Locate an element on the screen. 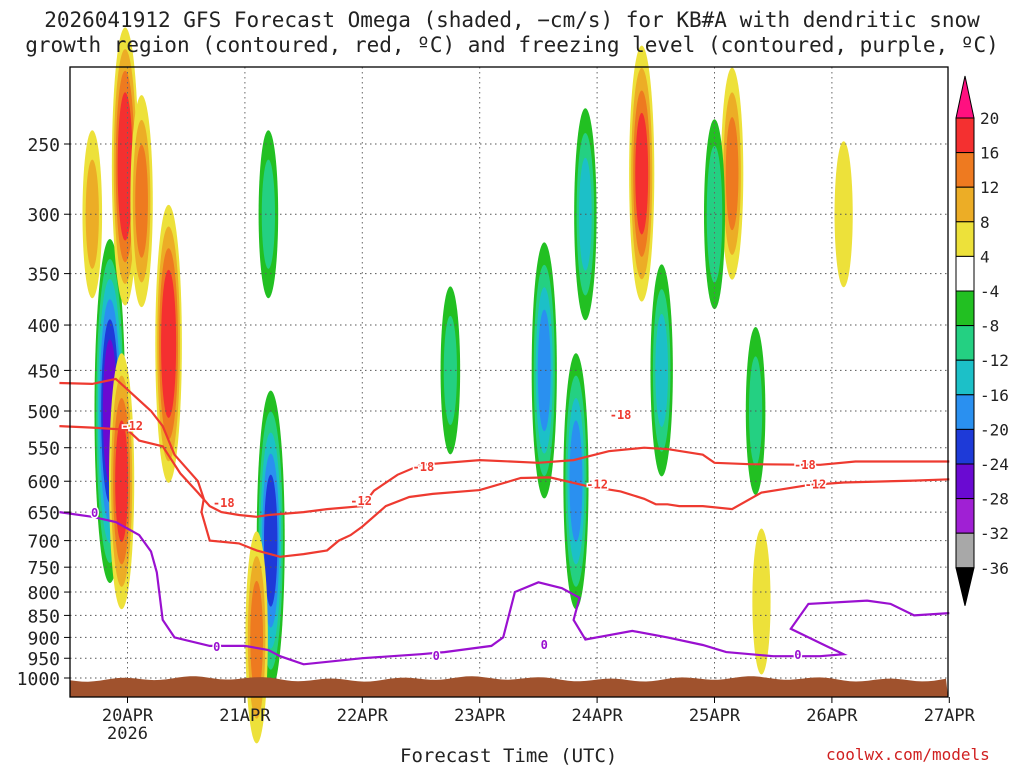 Image resolution: width=1024 pixels, height=768 pixels. contour-label-11: 0 is located at coordinates (544, 645).